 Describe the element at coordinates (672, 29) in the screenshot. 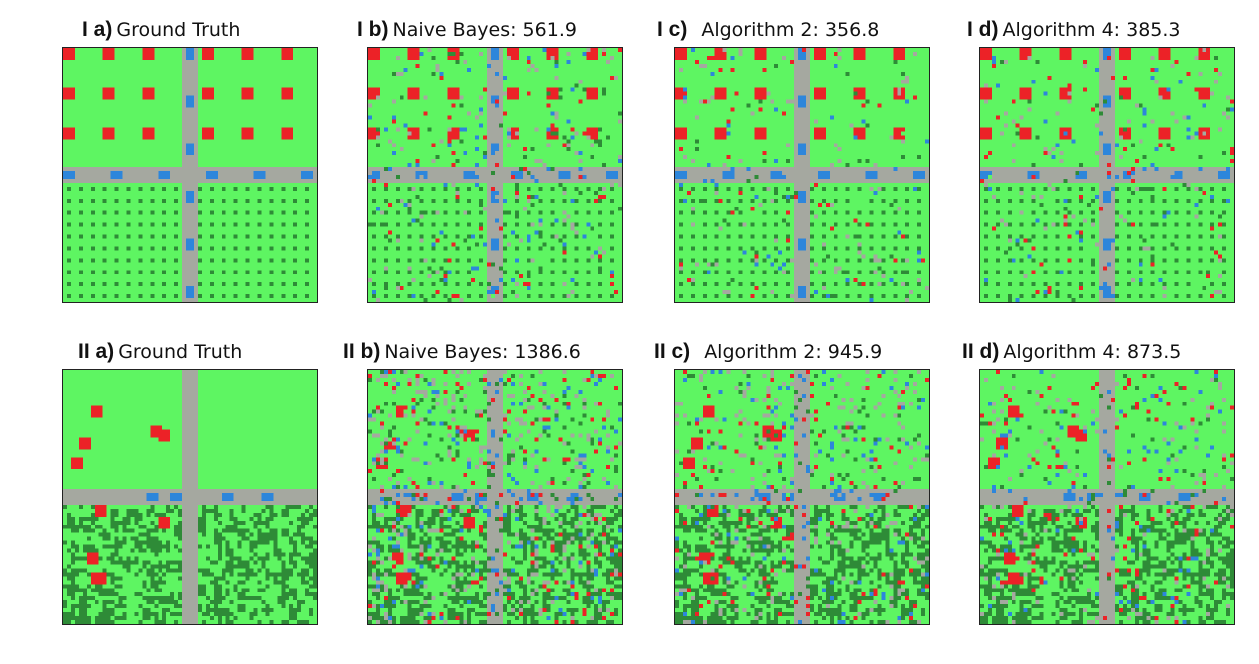

I see `panel-label: I c)` at that location.